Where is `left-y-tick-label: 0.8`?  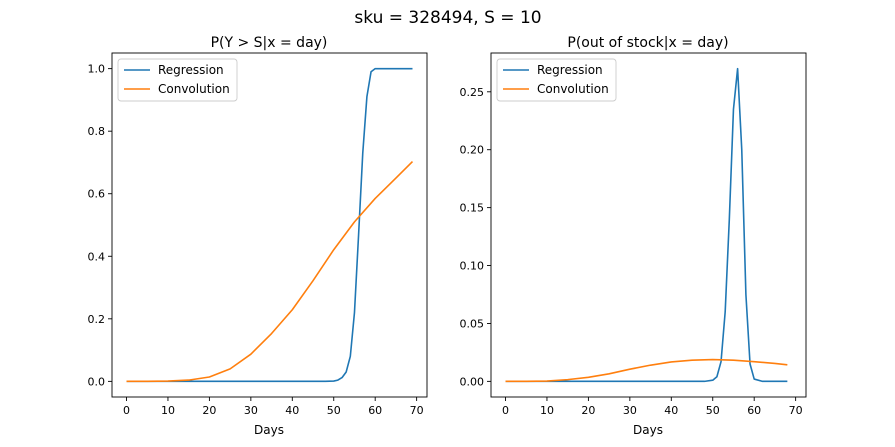 left-y-tick-label: 0.8 is located at coordinates (97, 131).